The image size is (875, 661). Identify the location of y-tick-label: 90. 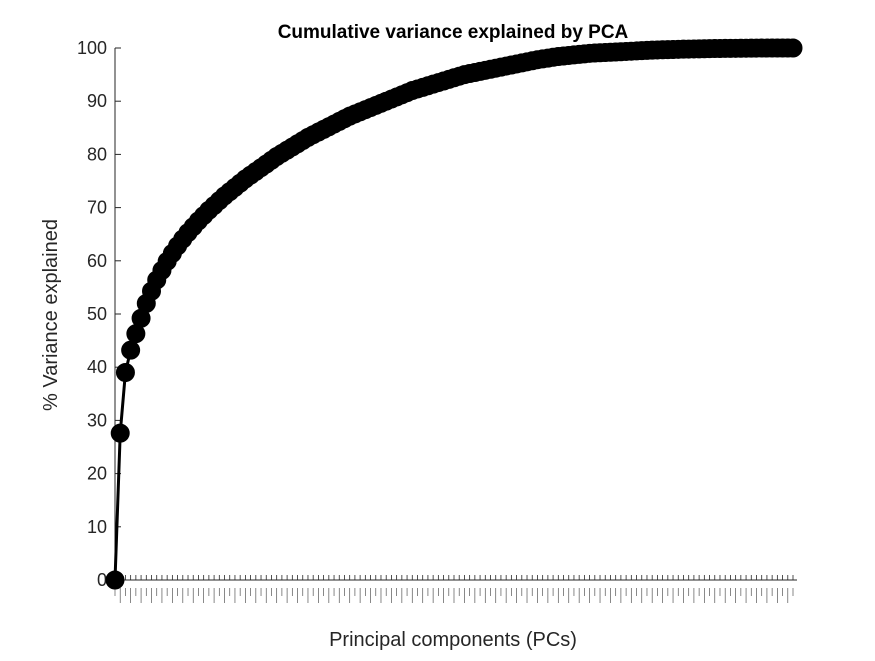
(97, 101).